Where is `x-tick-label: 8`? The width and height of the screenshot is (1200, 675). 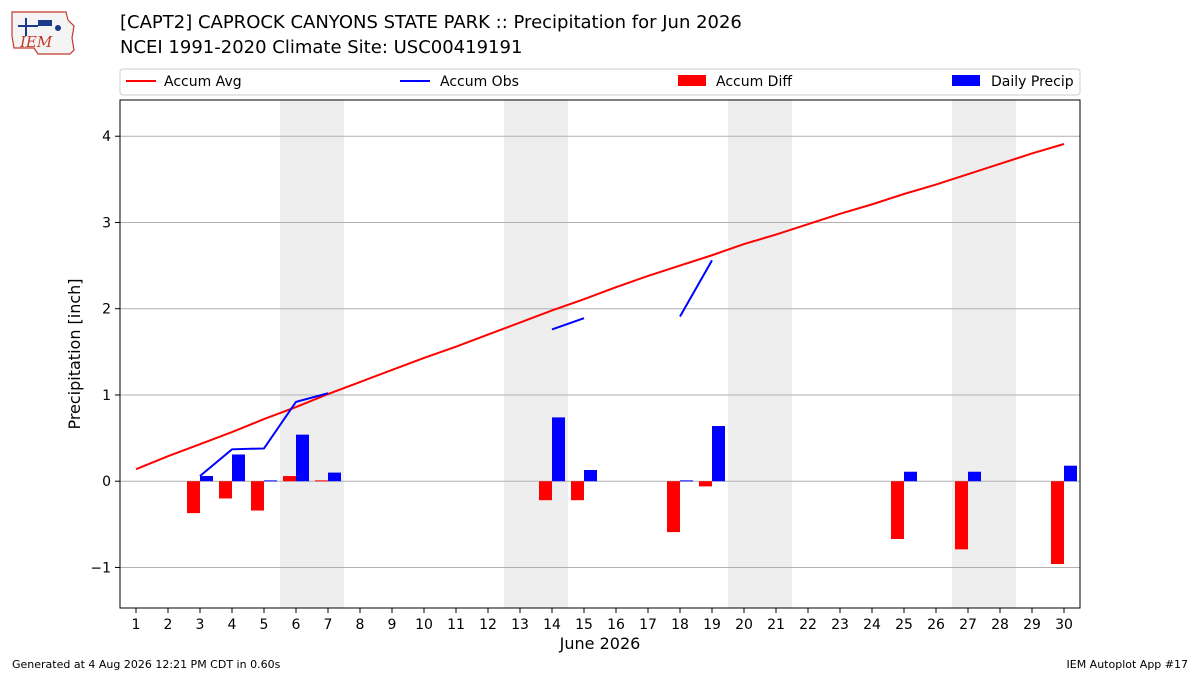 x-tick-label: 8 is located at coordinates (360, 625).